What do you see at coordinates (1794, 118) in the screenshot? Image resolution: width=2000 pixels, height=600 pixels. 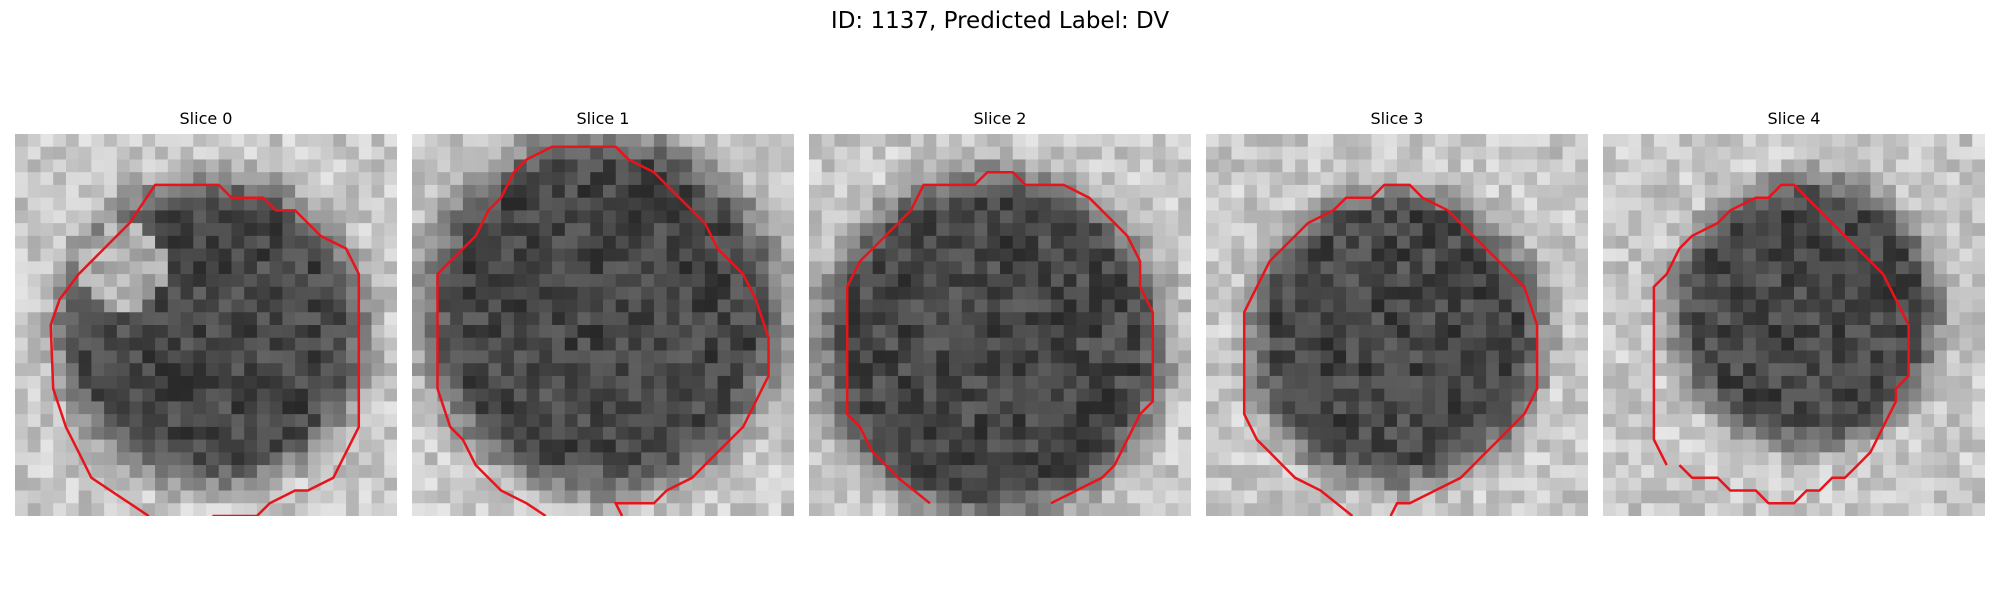 I see `slice-title: Slice 4` at bounding box center [1794, 118].